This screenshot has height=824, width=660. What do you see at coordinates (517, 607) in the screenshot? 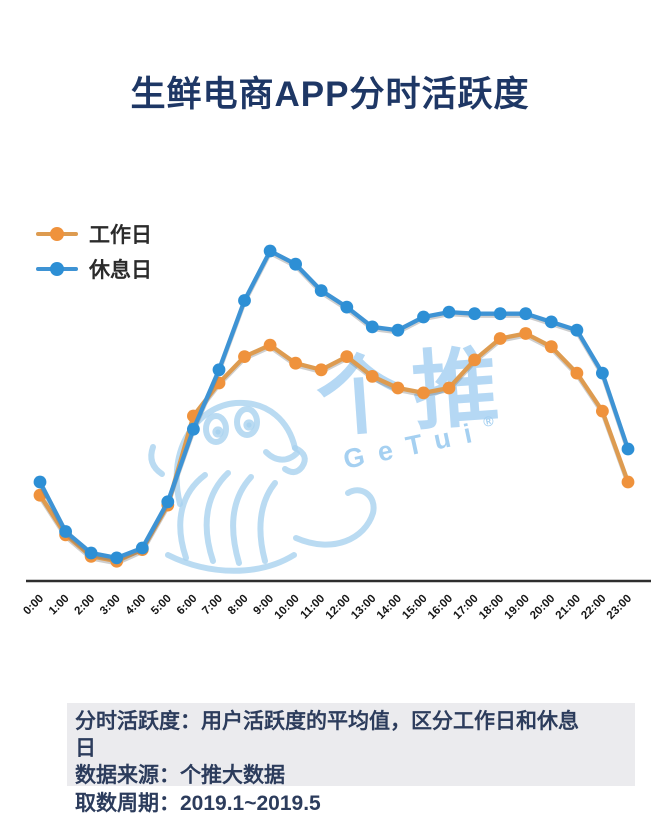
I see `x-tick-label: 19:00` at bounding box center [517, 607].